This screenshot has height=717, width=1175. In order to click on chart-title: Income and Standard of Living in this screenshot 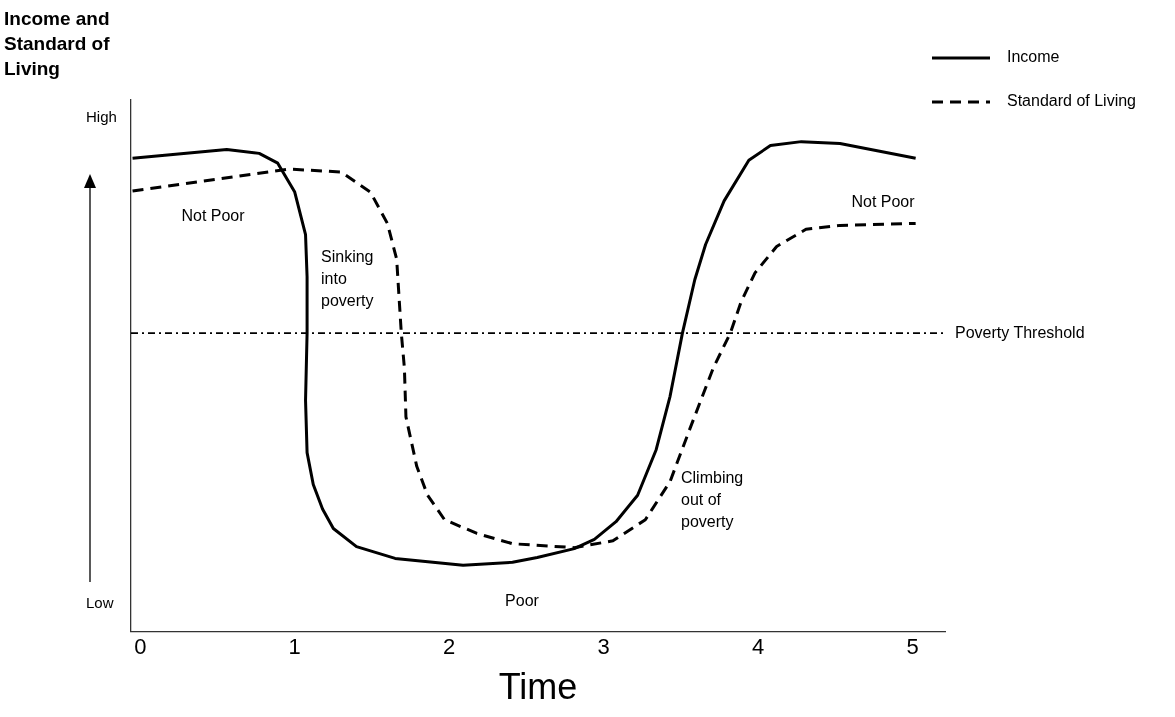, I will do `click(57, 44)`.